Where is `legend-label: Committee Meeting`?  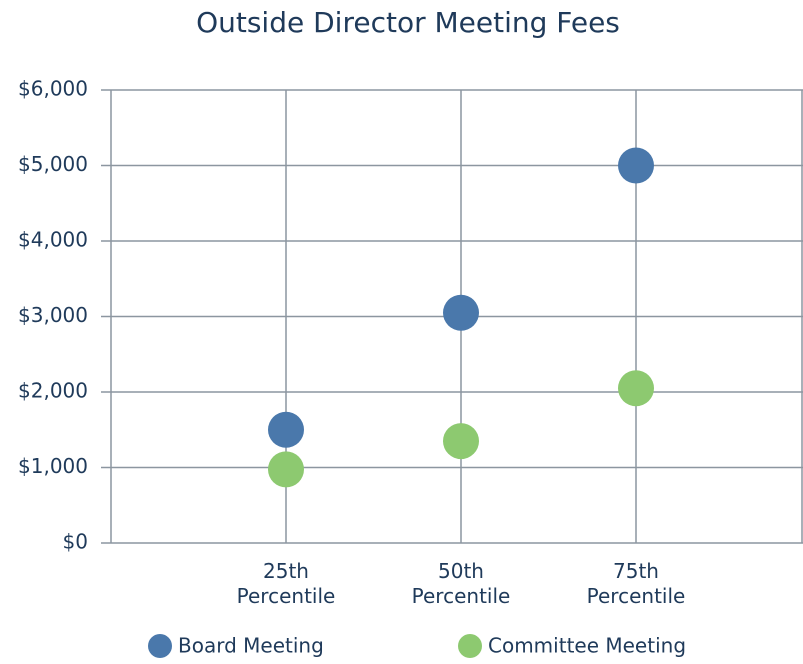
legend-label: Committee Meeting is located at coordinates (587, 646).